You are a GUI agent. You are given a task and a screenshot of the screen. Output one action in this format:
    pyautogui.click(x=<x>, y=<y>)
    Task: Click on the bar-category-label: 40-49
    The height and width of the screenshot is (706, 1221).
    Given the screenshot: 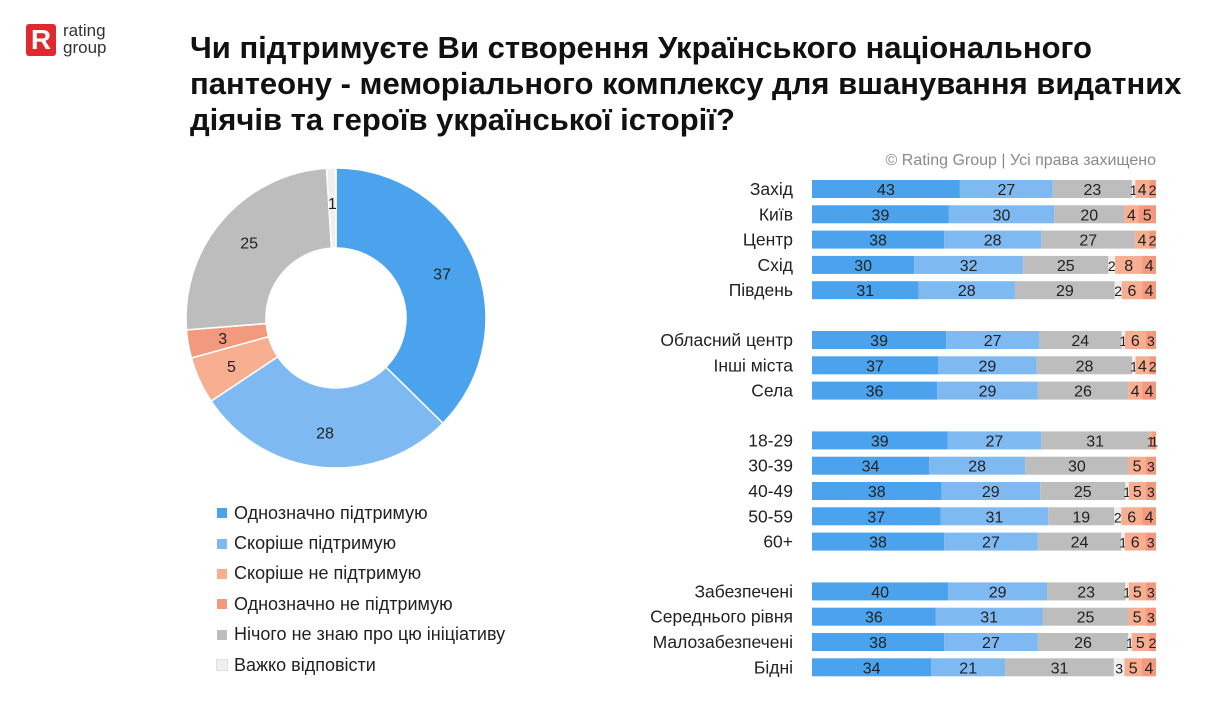 What is the action you would take?
    pyautogui.click(x=770, y=491)
    